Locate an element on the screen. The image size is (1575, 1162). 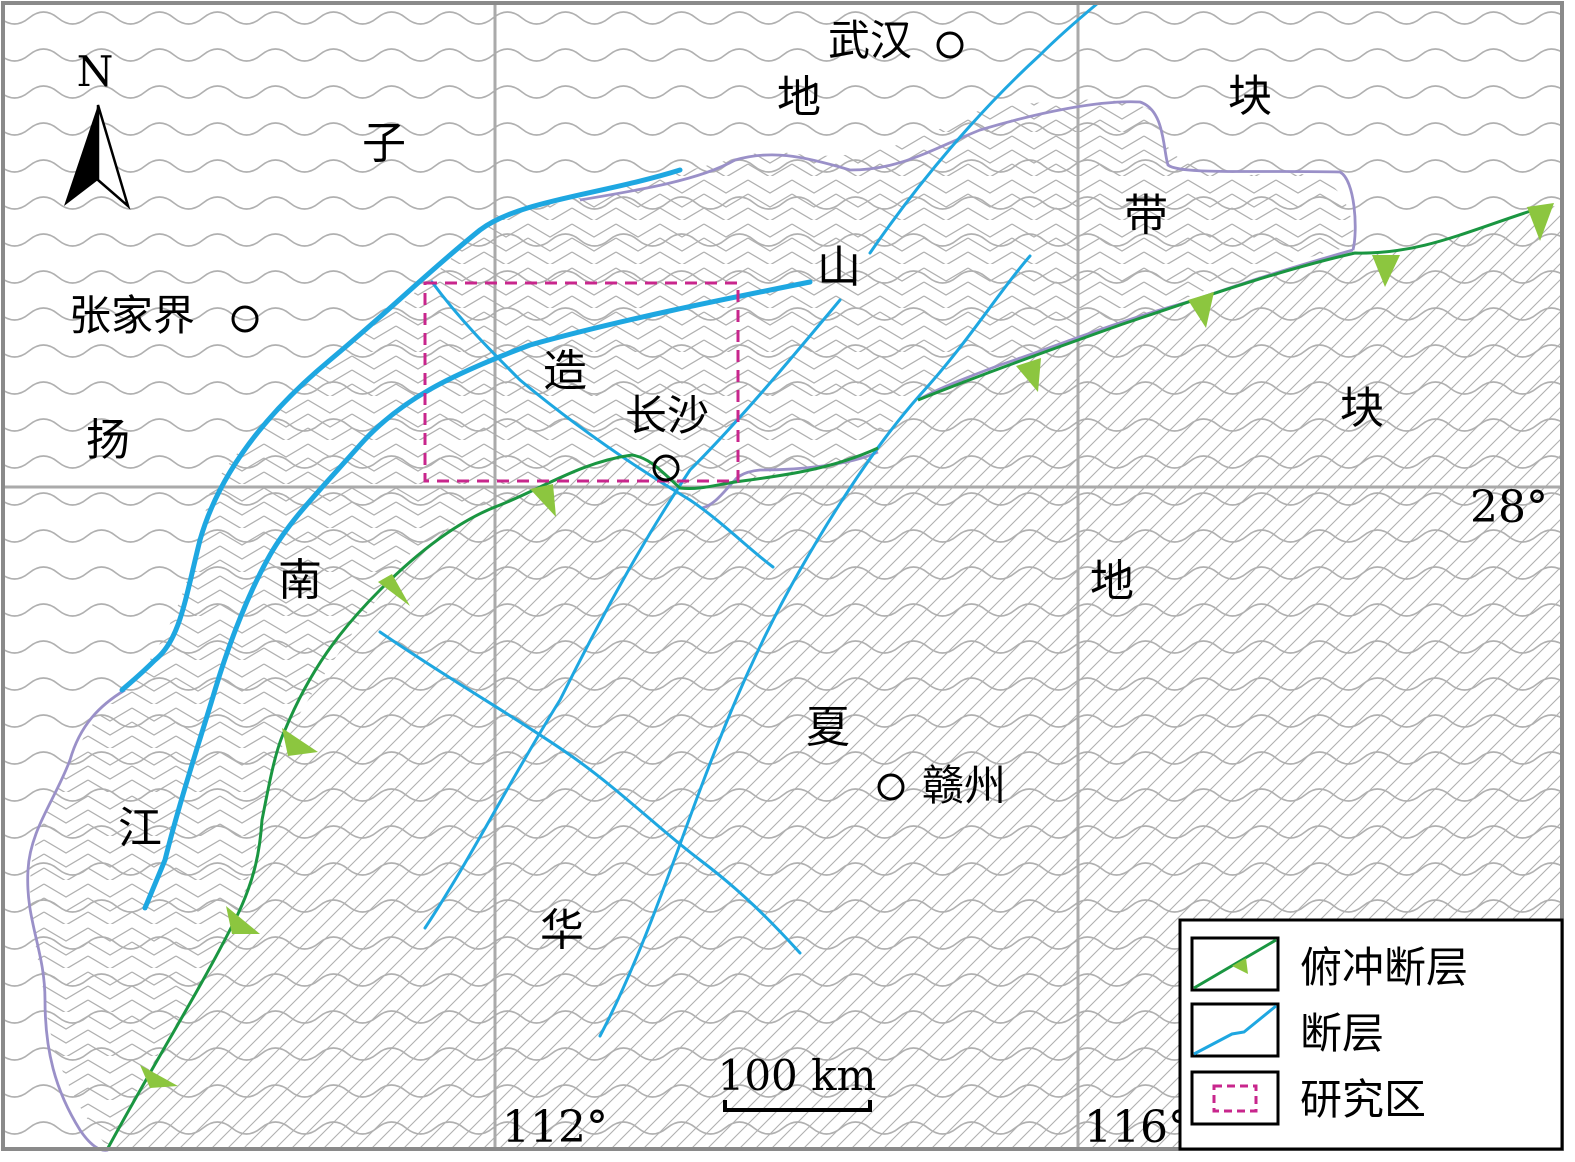
legend-item-study-area: 研究区 is located at coordinates (1308, 1098).